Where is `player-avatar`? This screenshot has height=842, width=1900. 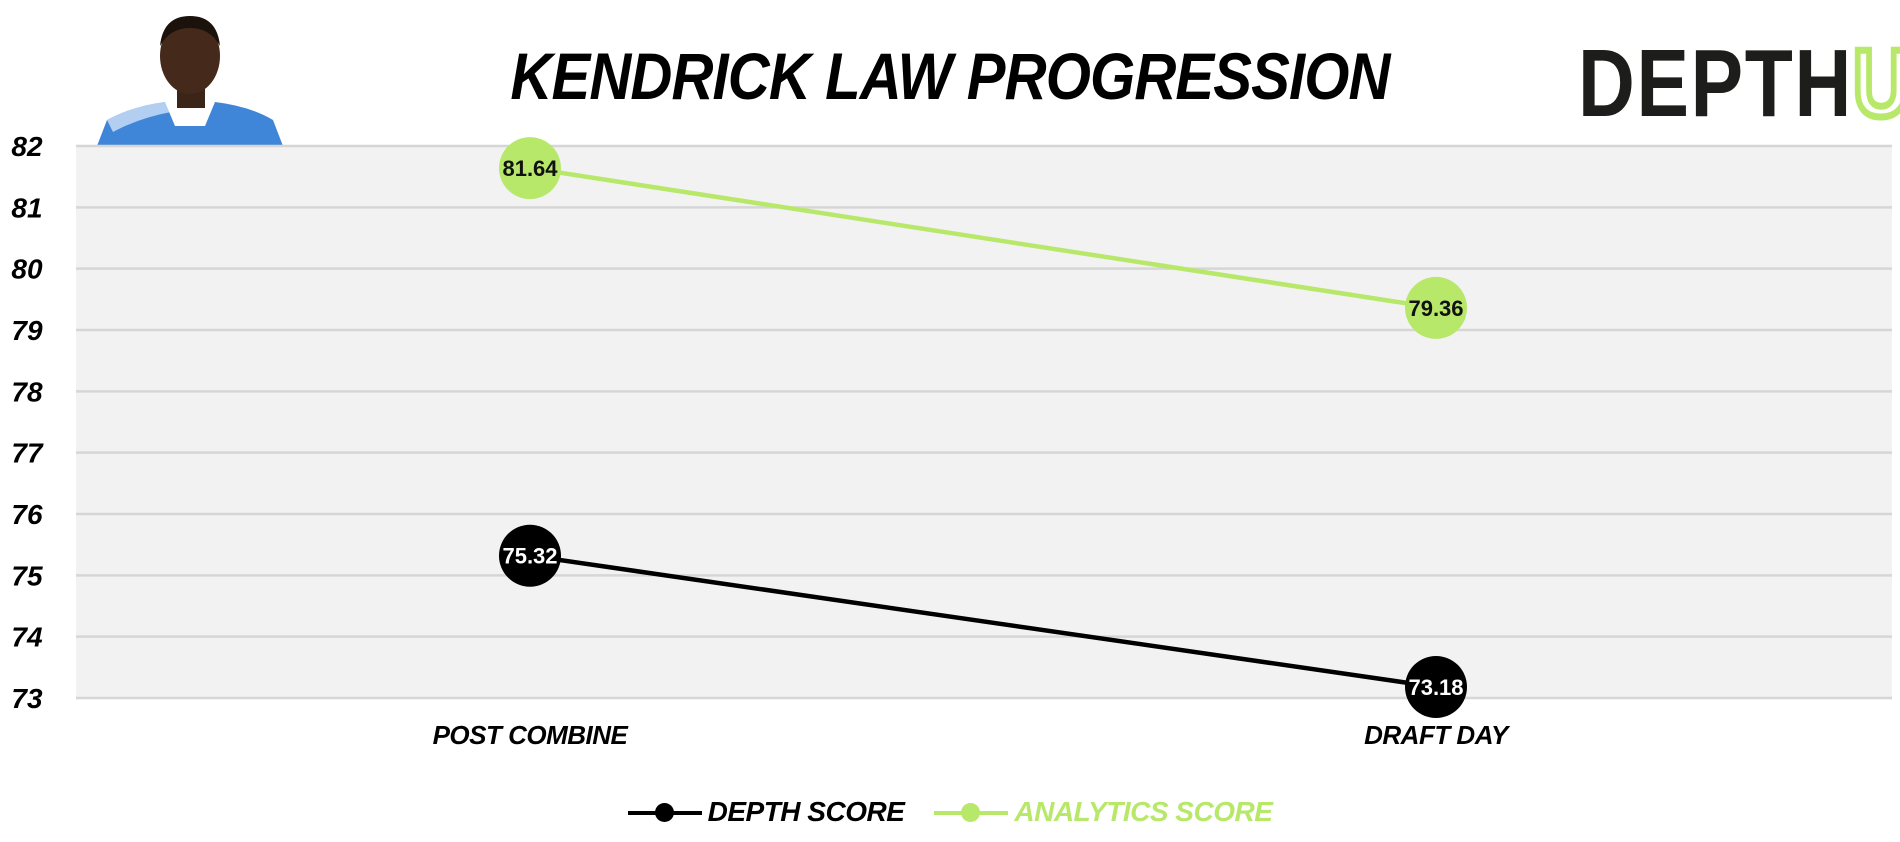
player-avatar is located at coordinates (190, 81).